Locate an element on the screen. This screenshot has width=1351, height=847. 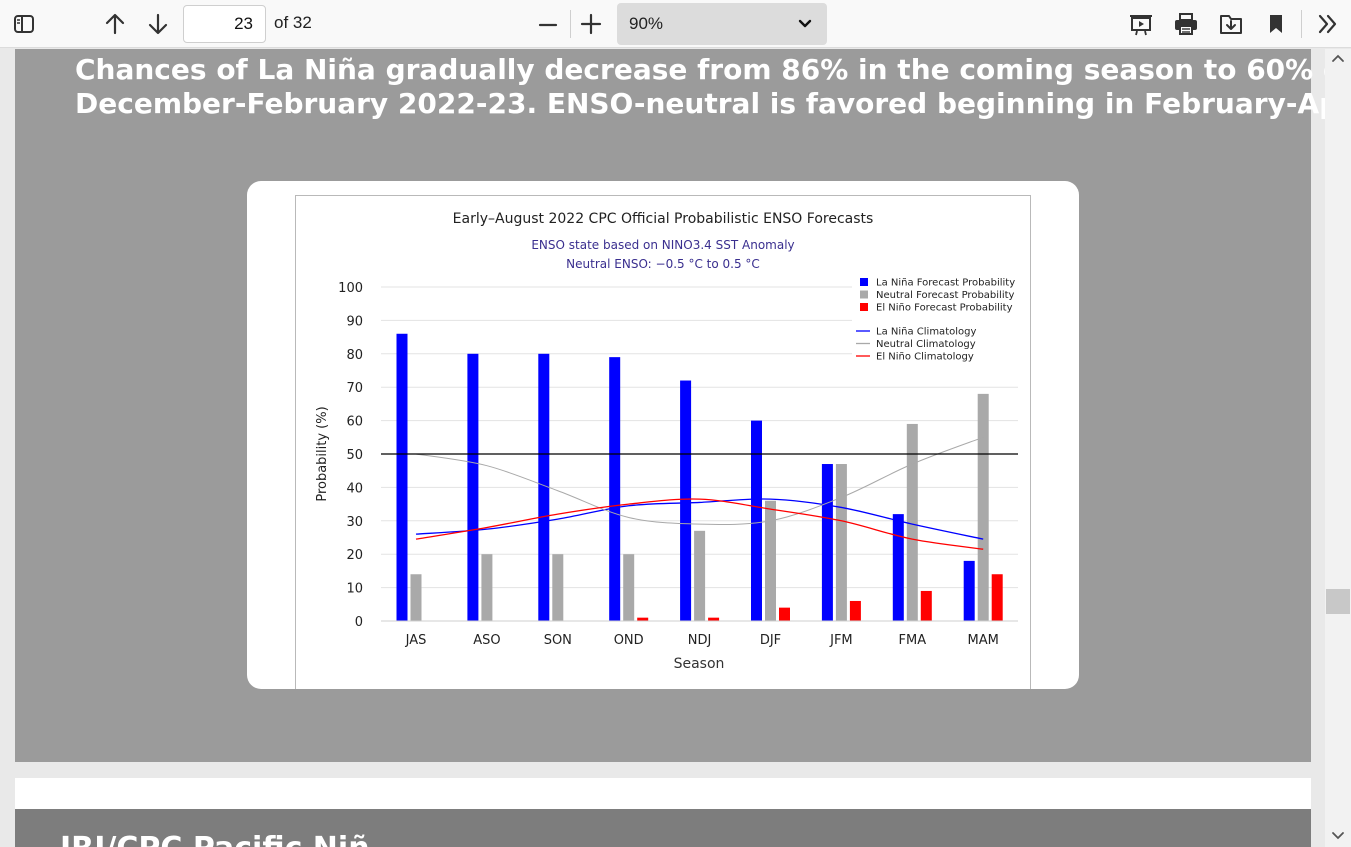
sidebar-toggle-icon is located at coordinates (24, 24).